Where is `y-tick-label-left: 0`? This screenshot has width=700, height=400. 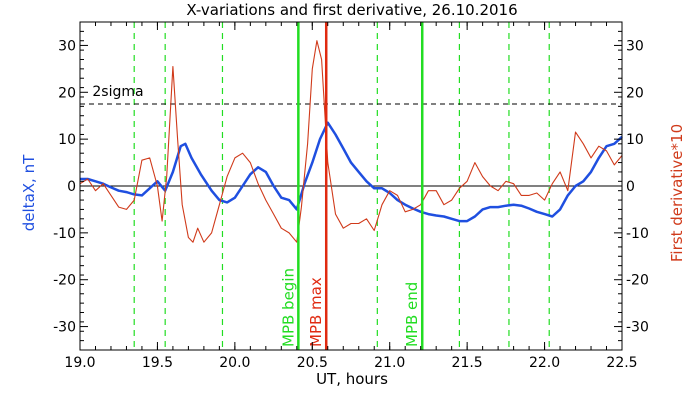 y-tick-label-left: 0 is located at coordinates (71, 187).